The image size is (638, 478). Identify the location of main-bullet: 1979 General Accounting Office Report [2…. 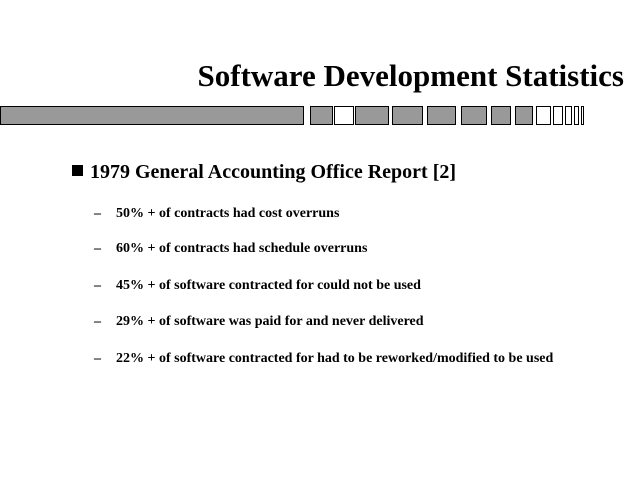
(264, 172).